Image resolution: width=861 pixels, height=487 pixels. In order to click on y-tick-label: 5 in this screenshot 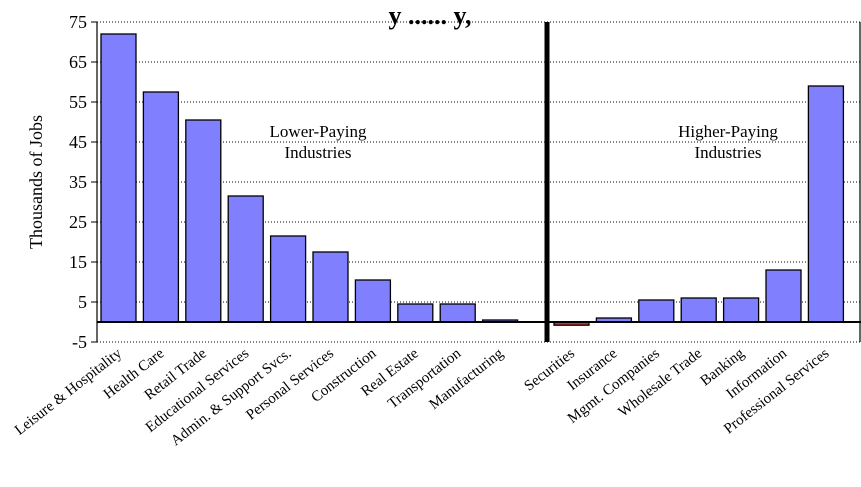, I will do `click(82, 302)`.